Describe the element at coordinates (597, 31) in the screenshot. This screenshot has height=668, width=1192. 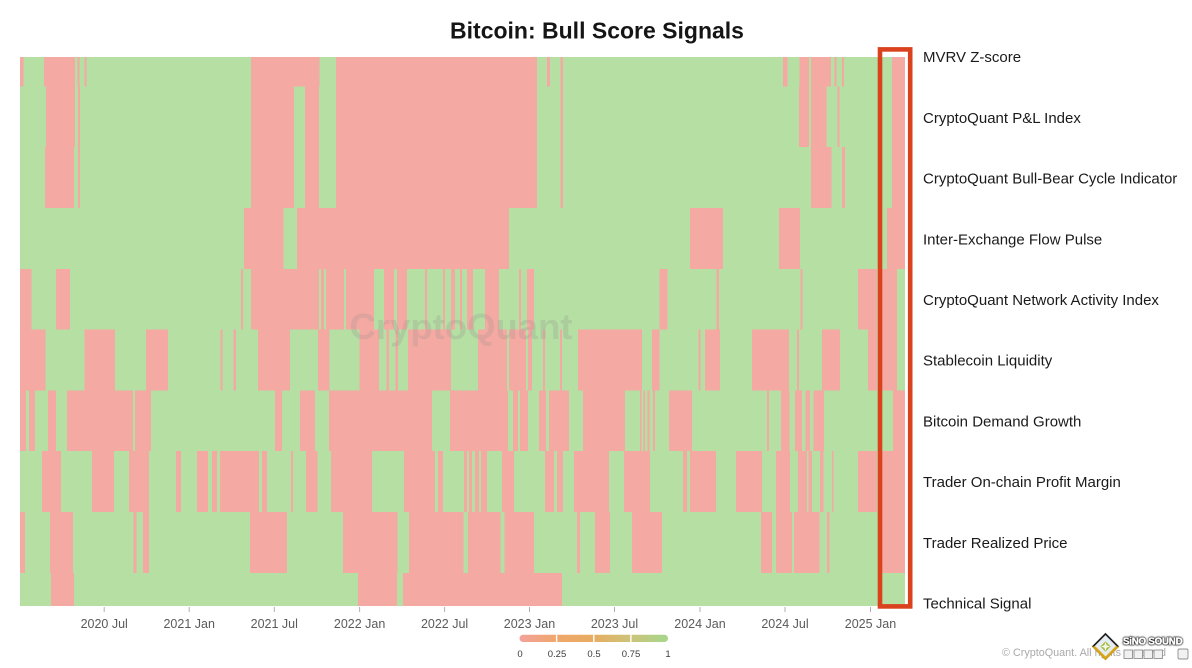
I see `svg-text: Bitcoin: Bull Score Signals` at that location.